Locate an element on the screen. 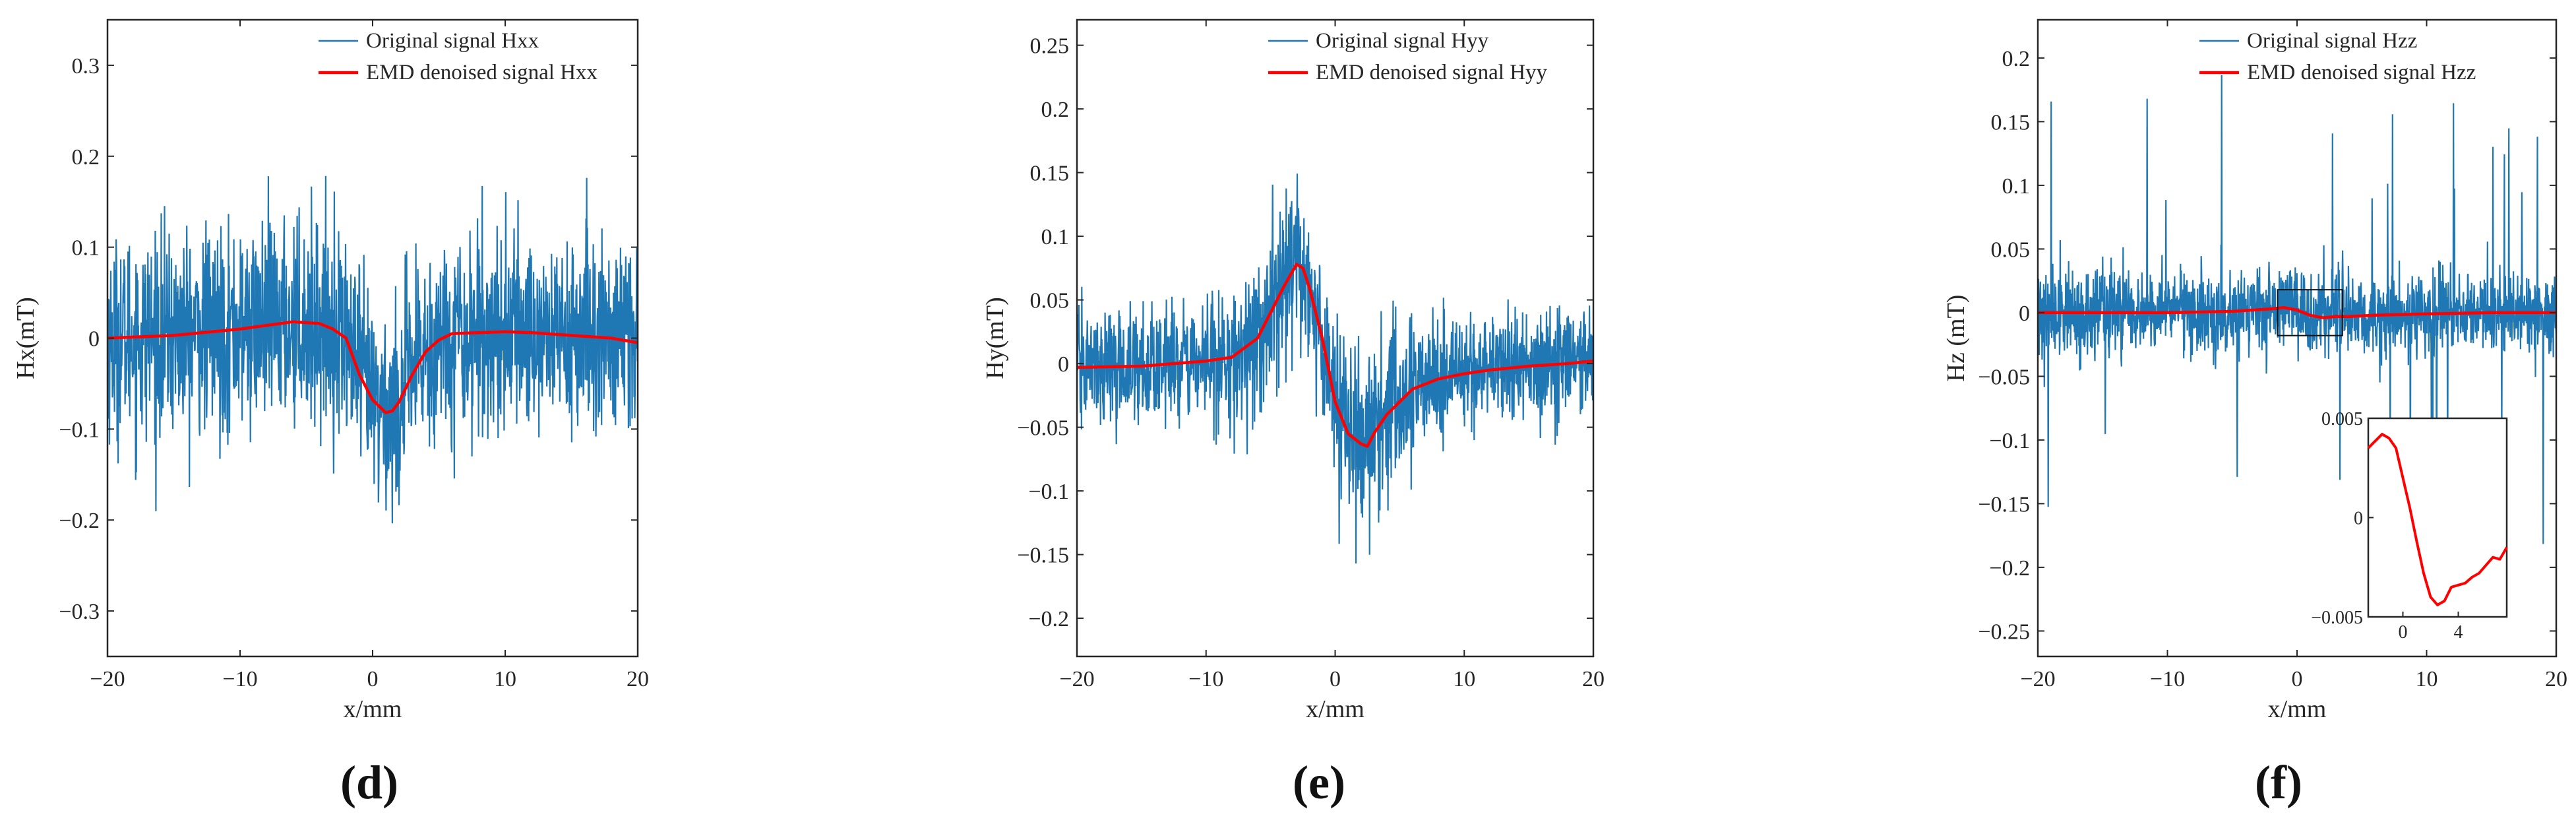  inset-y-tick-label: 0.005 is located at coordinates (2342, 420).